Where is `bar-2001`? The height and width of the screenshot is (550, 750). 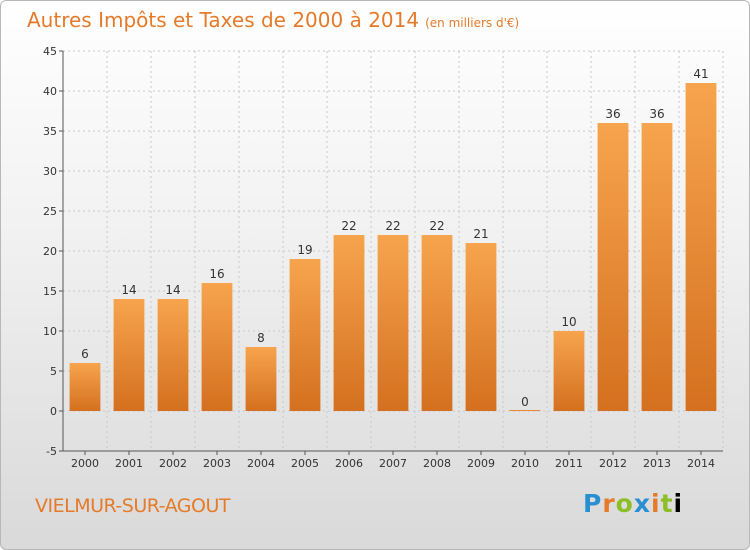 bar-2001 is located at coordinates (129, 355).